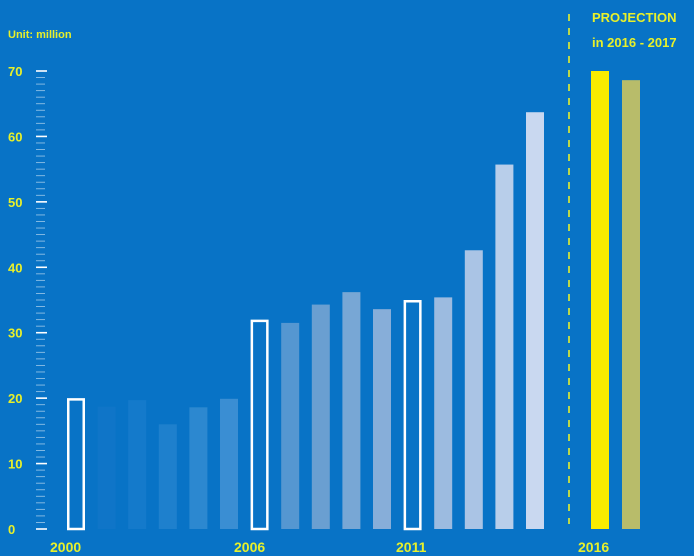 The width and height of the screenshot is (694, 556). I want to click on y-tick-label: 70, so click(15, 71).